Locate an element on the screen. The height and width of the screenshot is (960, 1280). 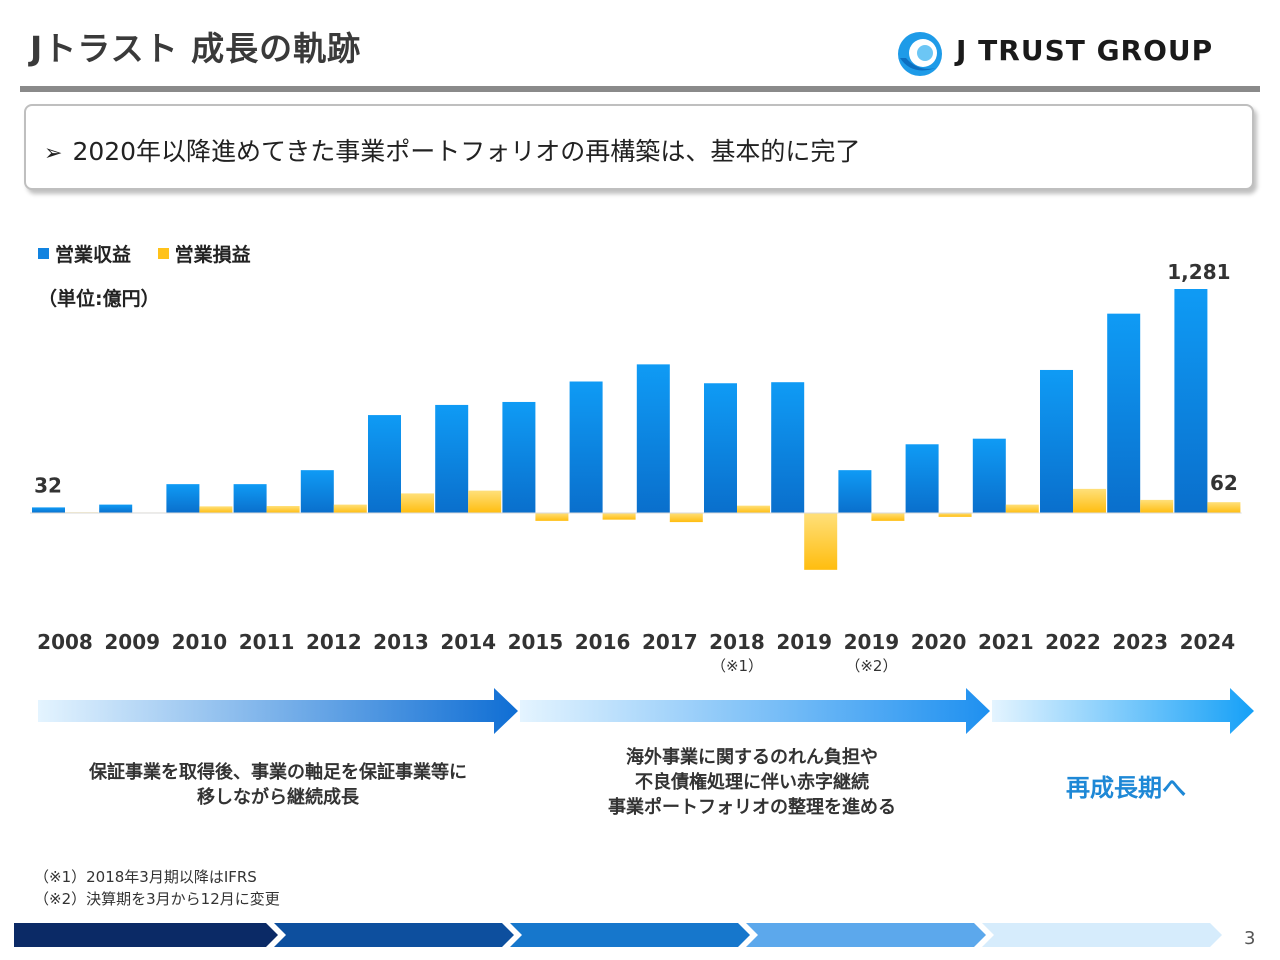
tick-label-2014-6: 2014 is located at coordinates (468, 642).